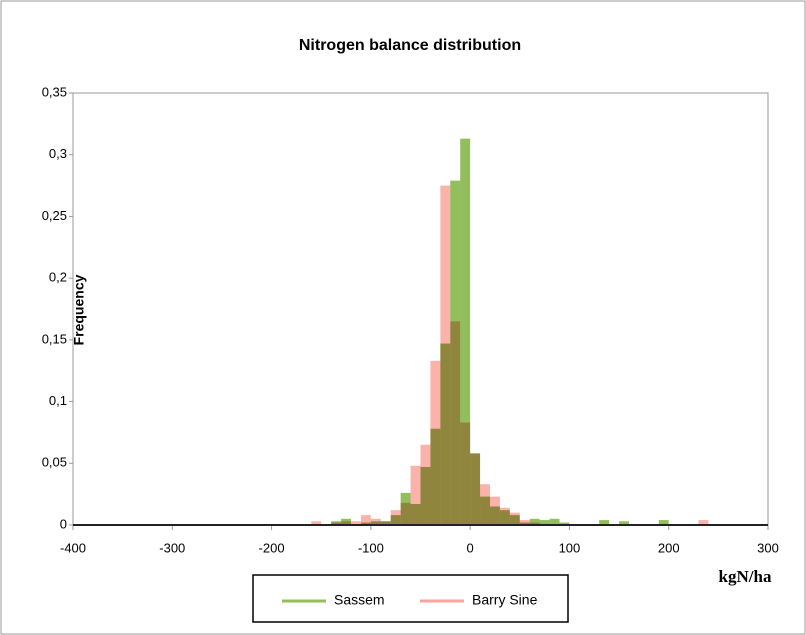 The height and width of the screenshot is (635, 806). Describe the element at coordinates (172, 547) in the screenshot. I see `x-tick-label: -300` at that location.